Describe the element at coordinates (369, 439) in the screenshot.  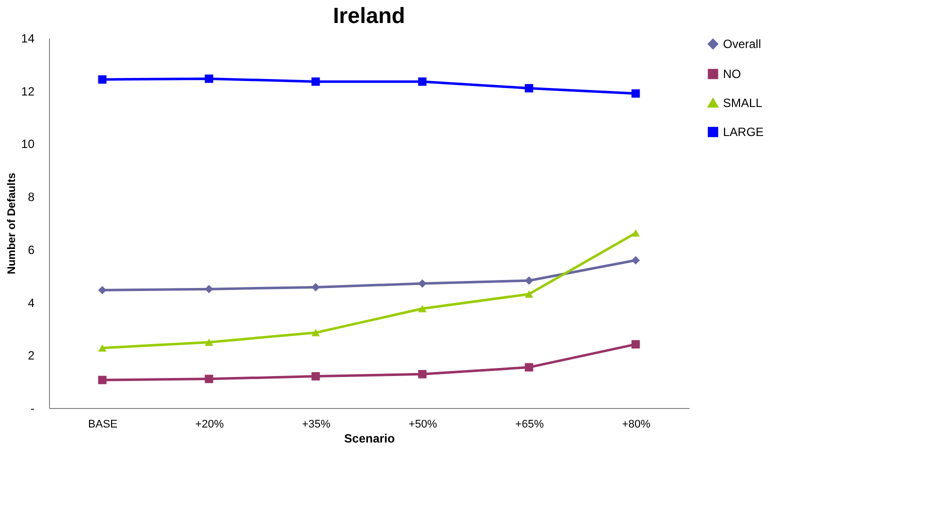
I see `x-axis-title: Scenario` at that location.